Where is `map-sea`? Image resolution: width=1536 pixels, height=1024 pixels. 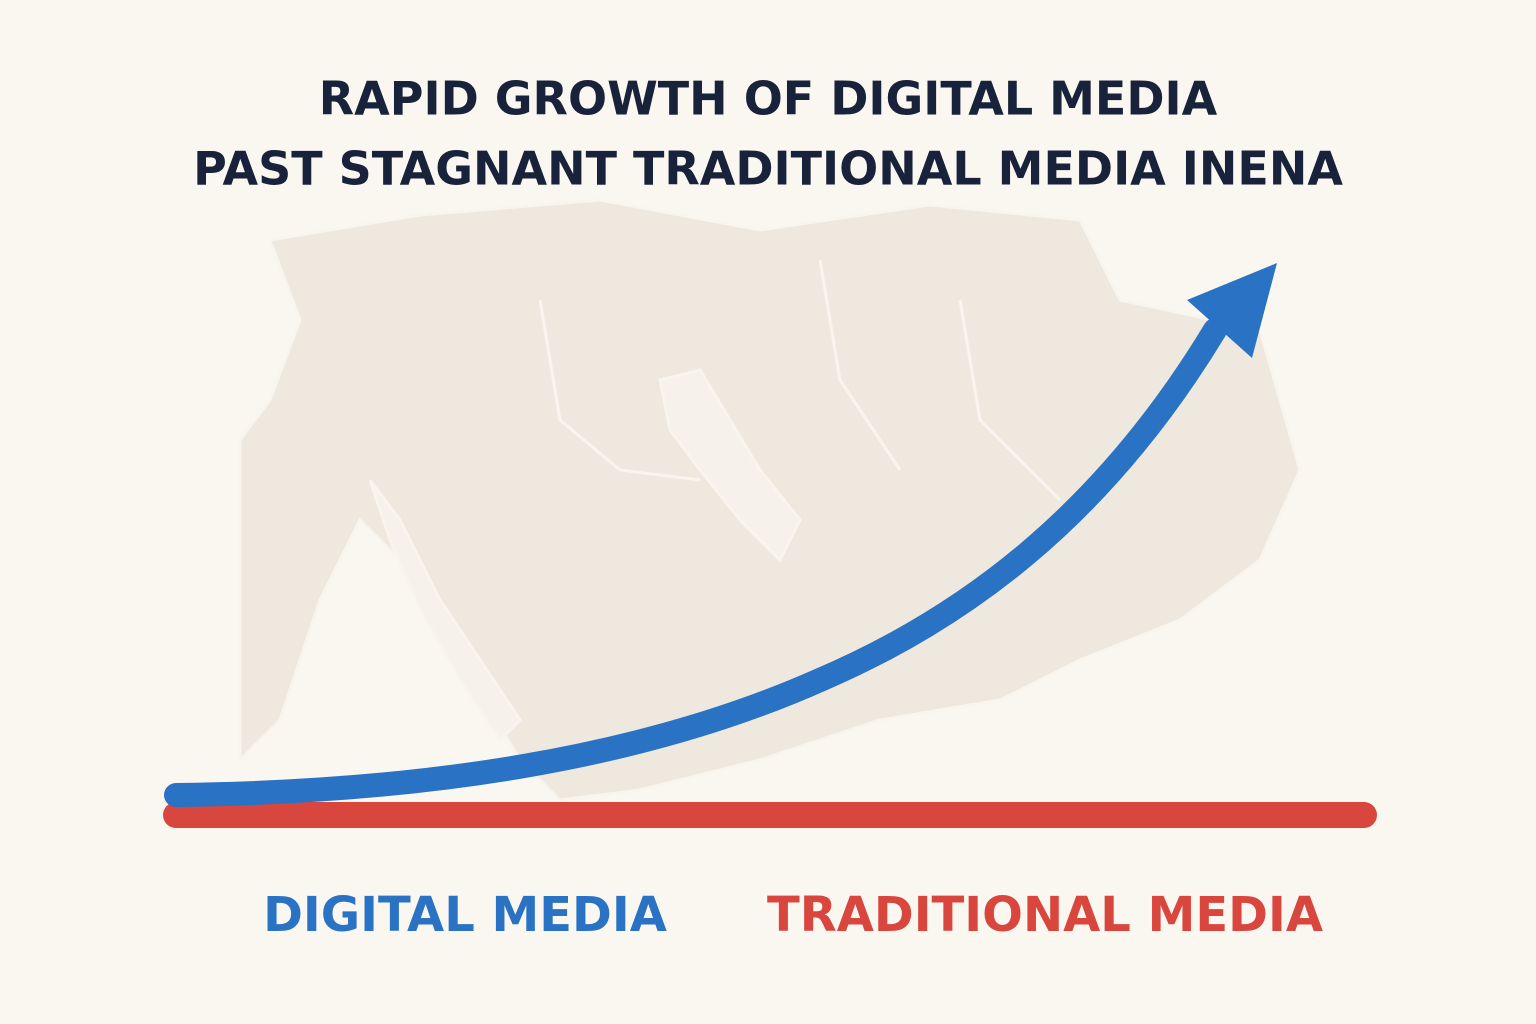 map-sea is located at coordinates (445, 611).